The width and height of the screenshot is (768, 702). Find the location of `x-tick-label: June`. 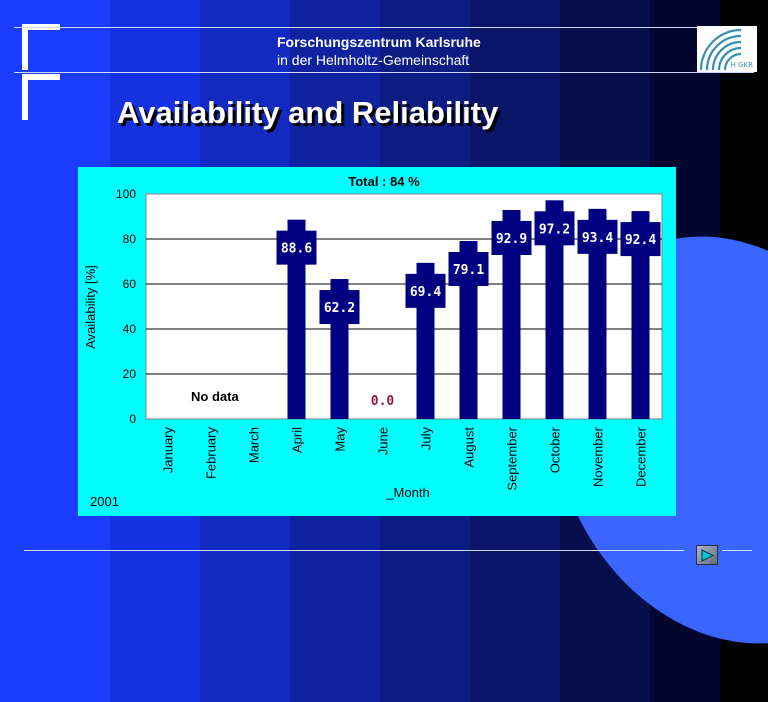

x-tick-label: June is located at coordinates (383, 441).